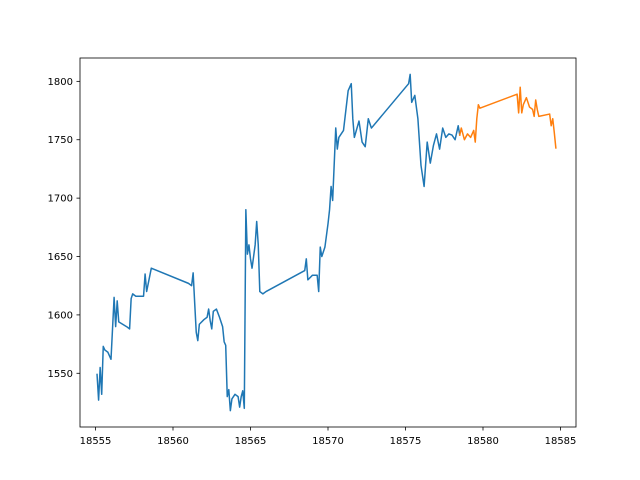  I want to click on x-tick-label: 18555, so click(96, 441).